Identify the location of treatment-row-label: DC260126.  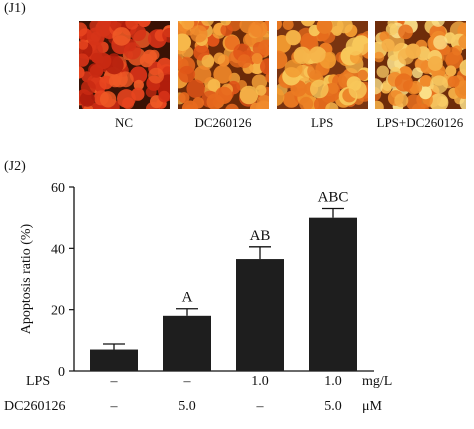
(34, 406).